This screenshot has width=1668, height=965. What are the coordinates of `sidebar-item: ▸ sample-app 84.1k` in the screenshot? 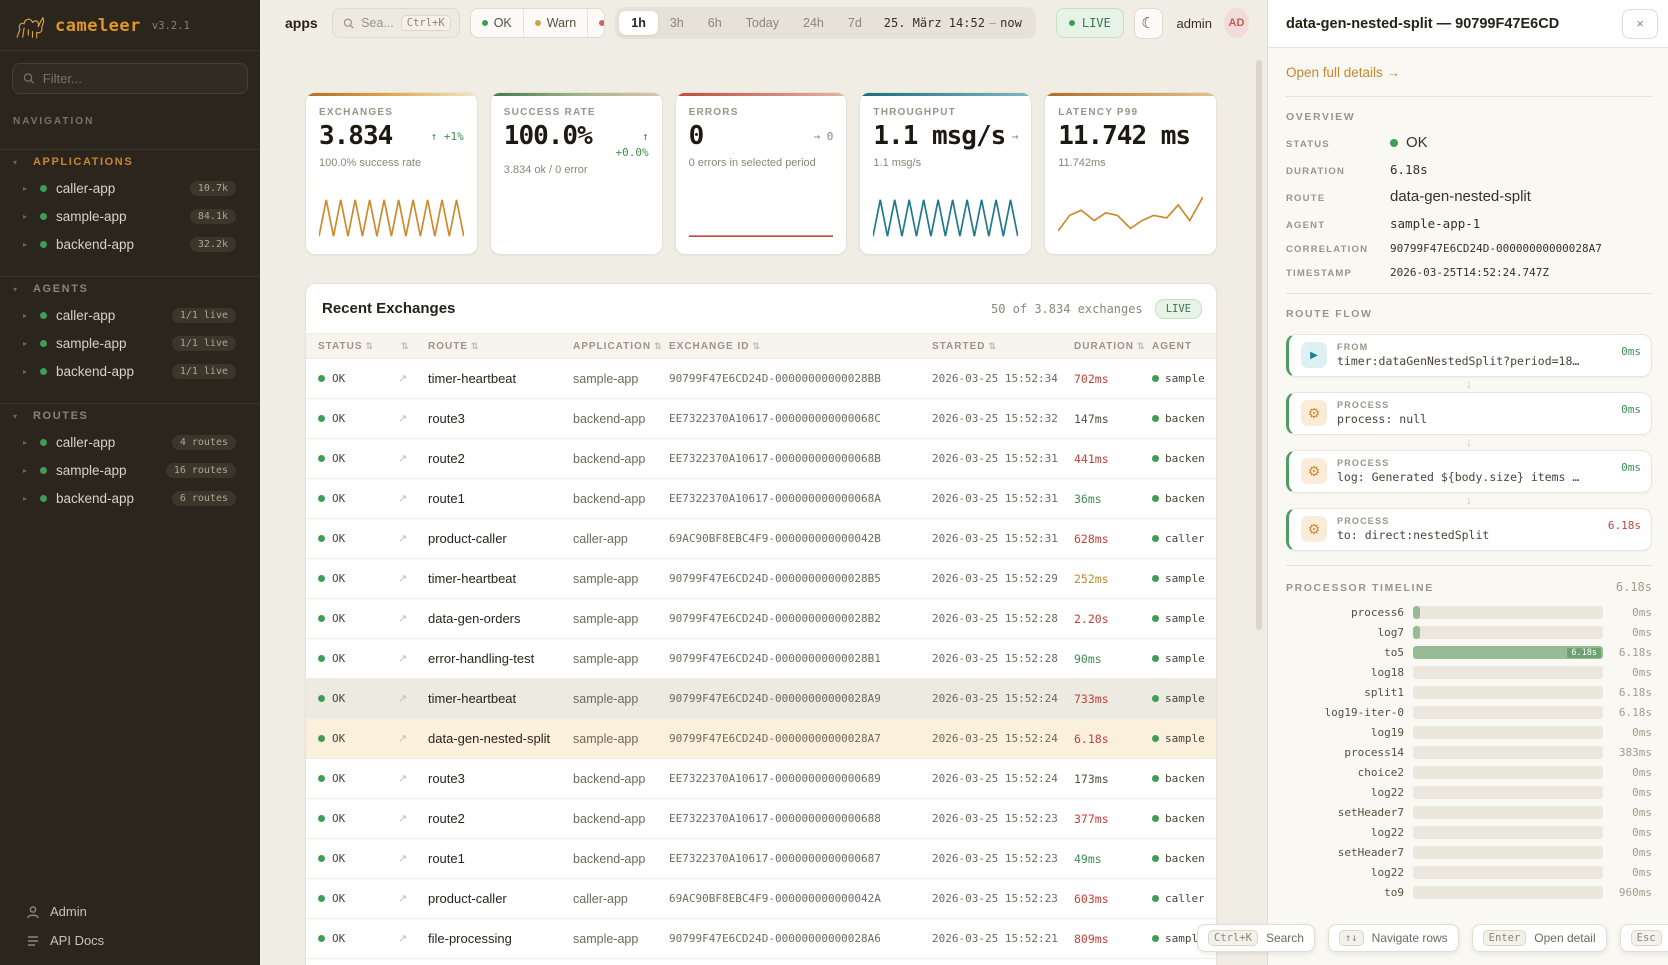 It's located at (130, 216).